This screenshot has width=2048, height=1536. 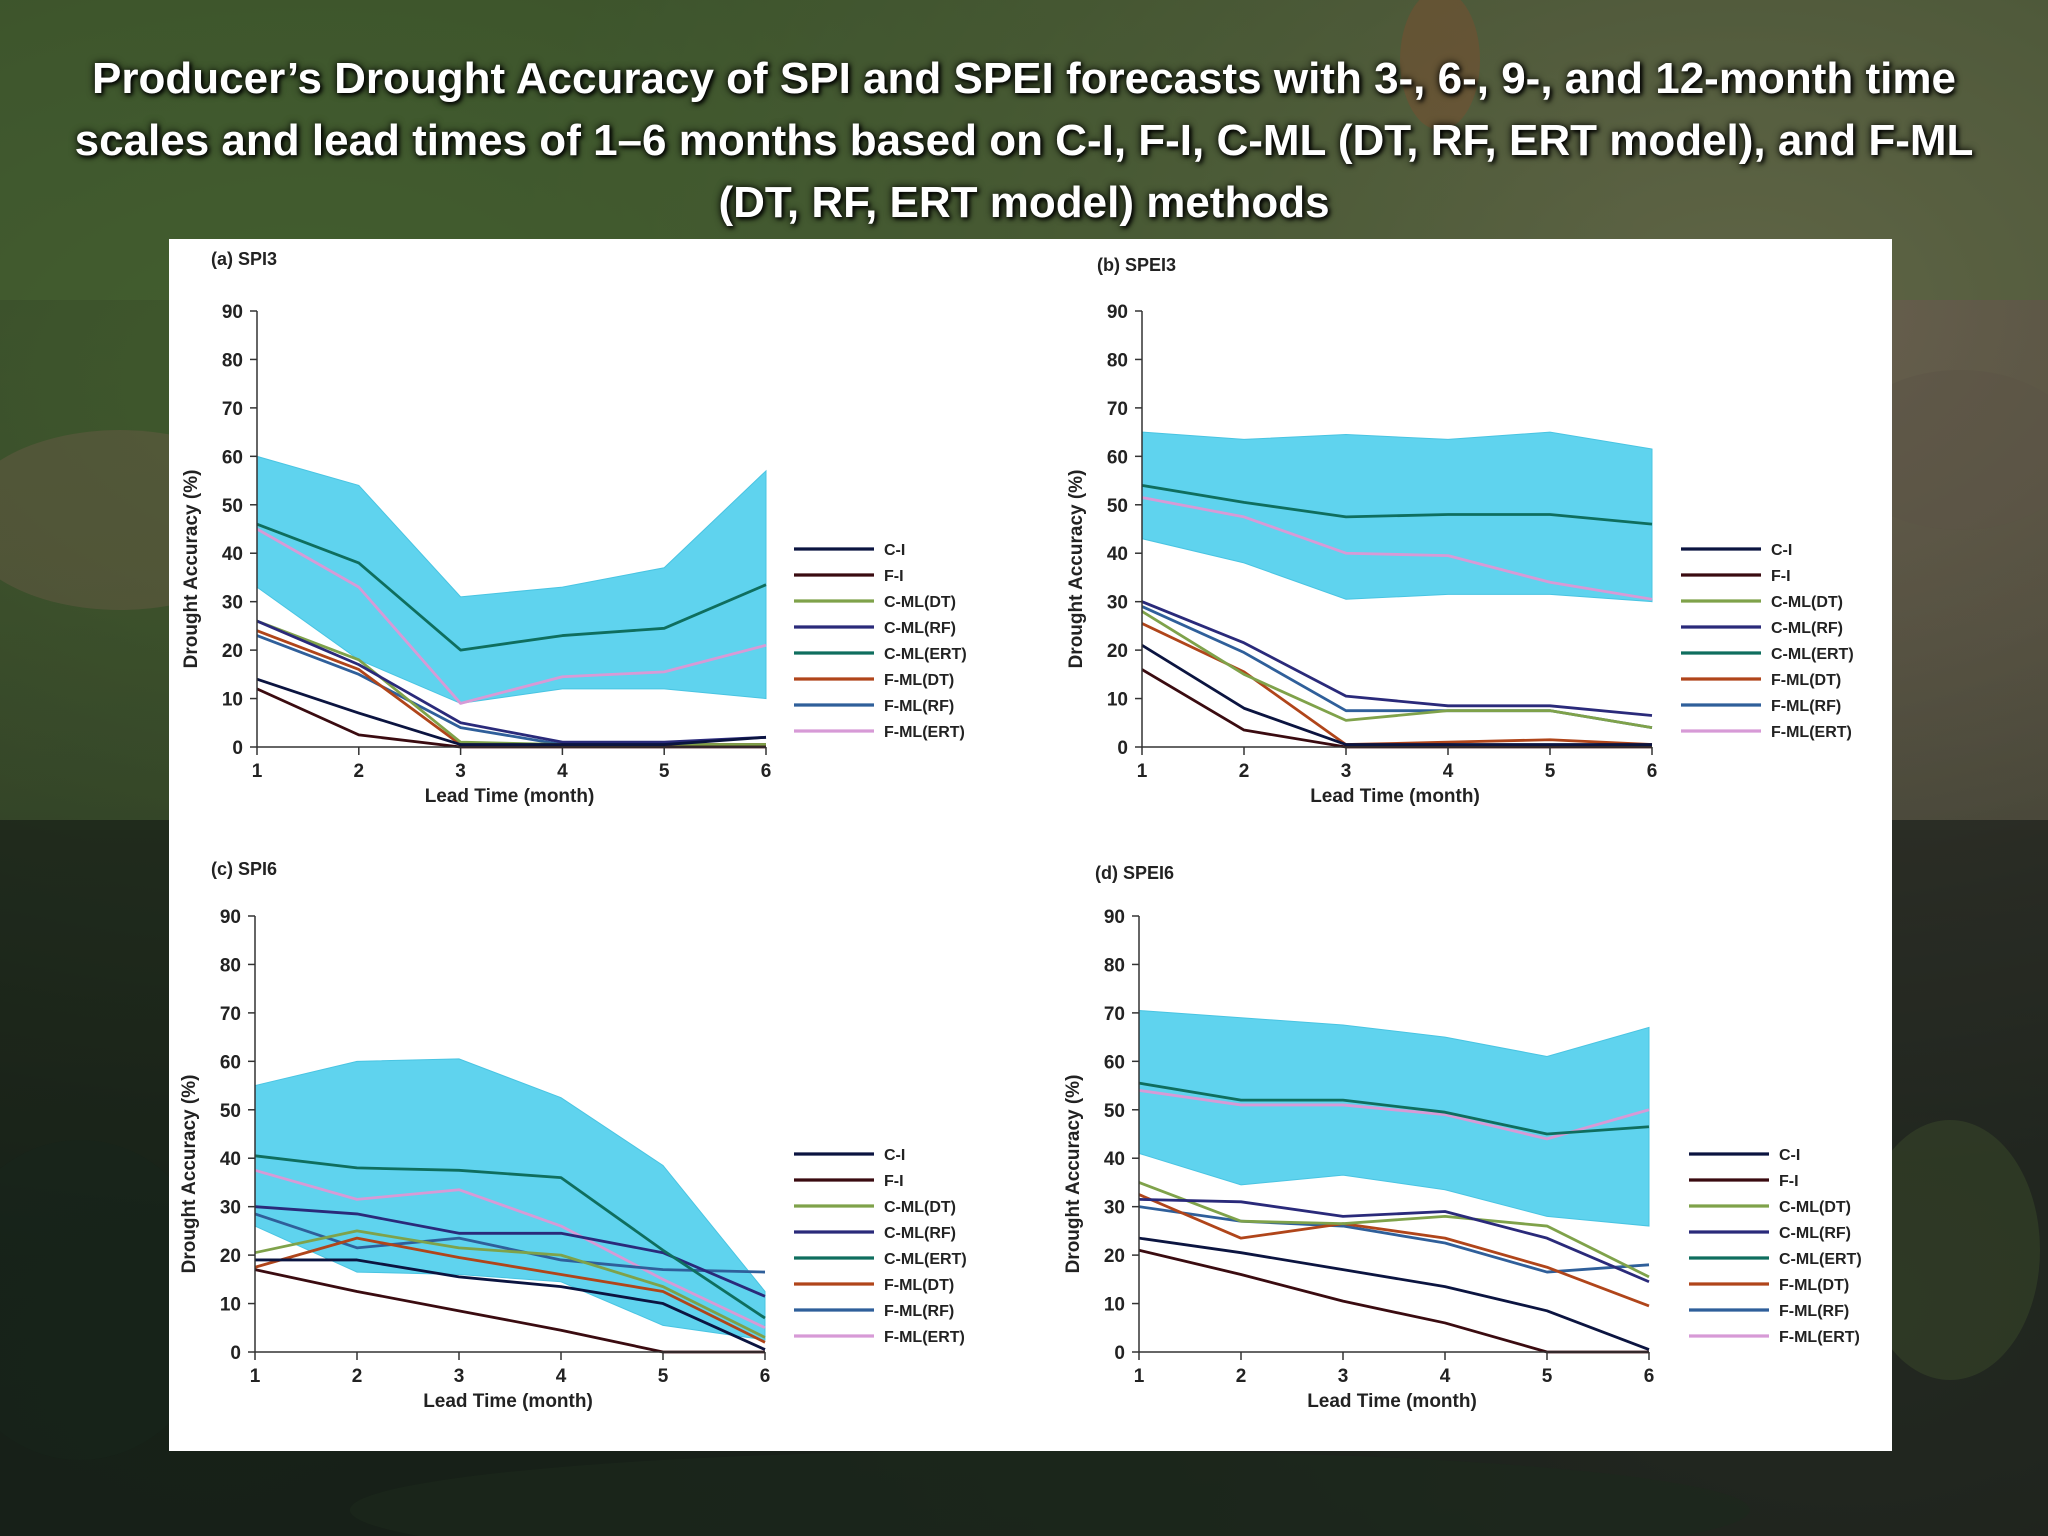 I want to click on y-tick-label: 90, so click(x=232, y=312).